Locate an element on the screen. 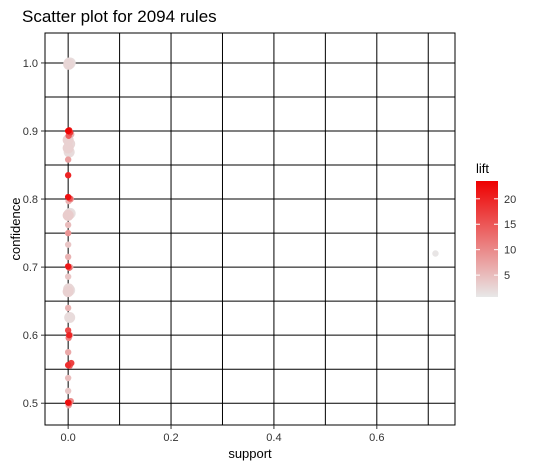  y-axis: 0.5 0.6 0.7 0.8 0.9 1.0 is located at coordinates (34, 234).